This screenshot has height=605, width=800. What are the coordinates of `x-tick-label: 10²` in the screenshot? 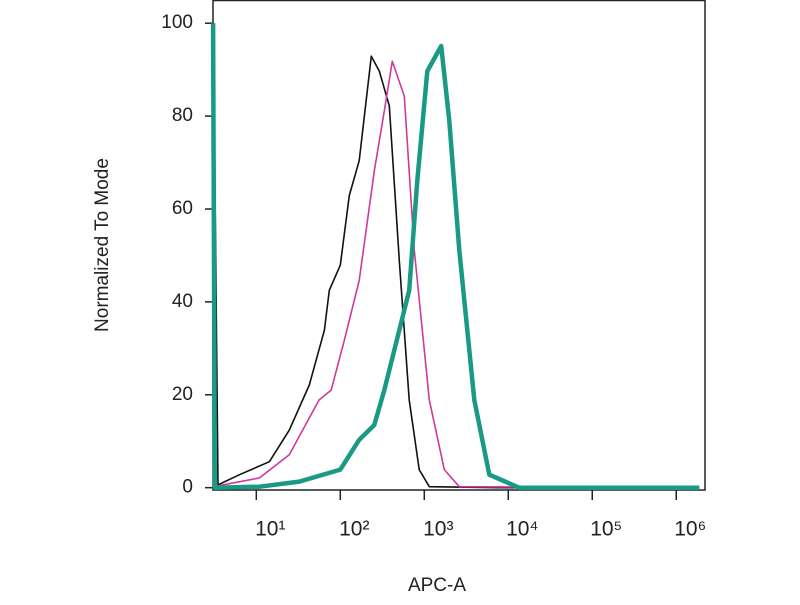 It's located at (354, 529).